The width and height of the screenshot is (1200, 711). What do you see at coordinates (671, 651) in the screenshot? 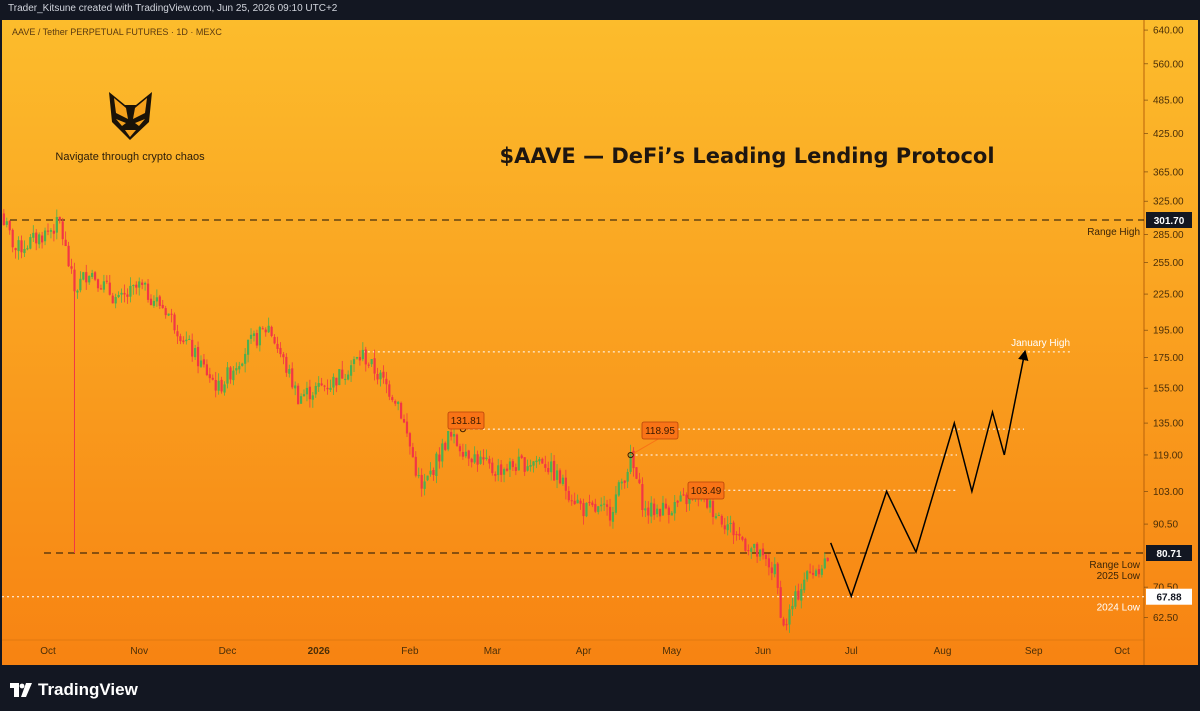
I see `x-tick-label: May` at bounding box center [671, 651].